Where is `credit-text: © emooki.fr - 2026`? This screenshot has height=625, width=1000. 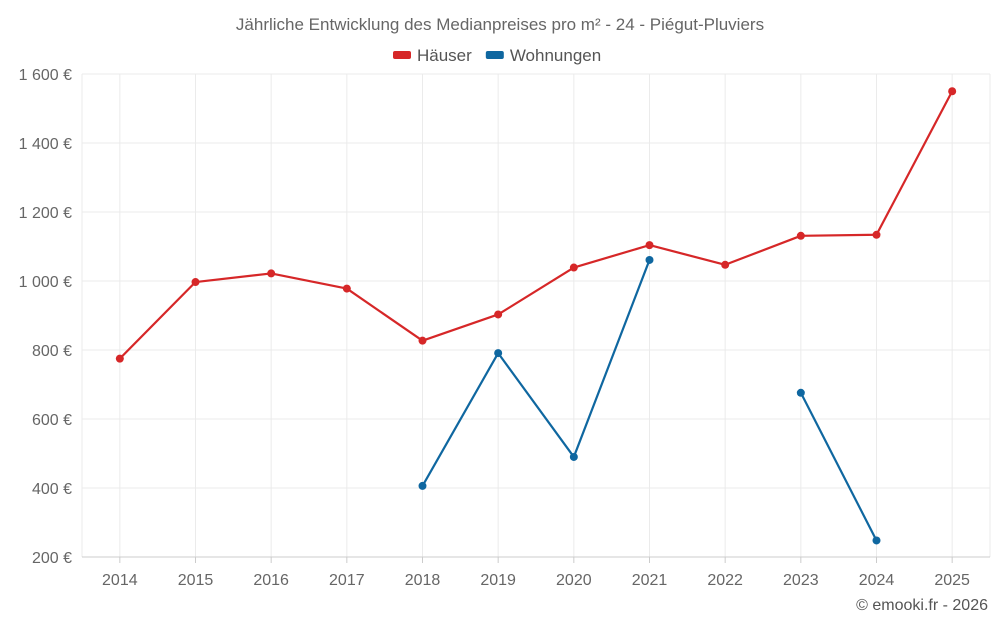 credit-text: © emooki.fr - 2026 is located at coordinates (922, 605).